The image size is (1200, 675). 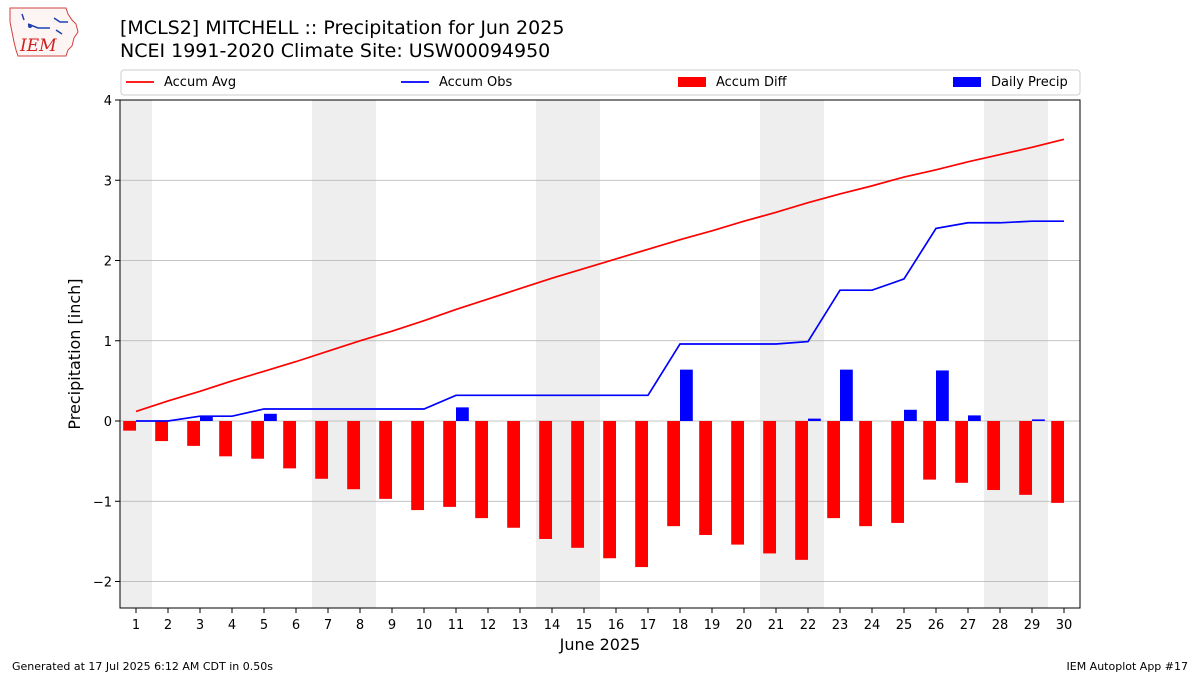 What do you see at coordinates (424, 625) in the screenshot?
I see `x-tick-label: 10` at bounding box center [424, 625].